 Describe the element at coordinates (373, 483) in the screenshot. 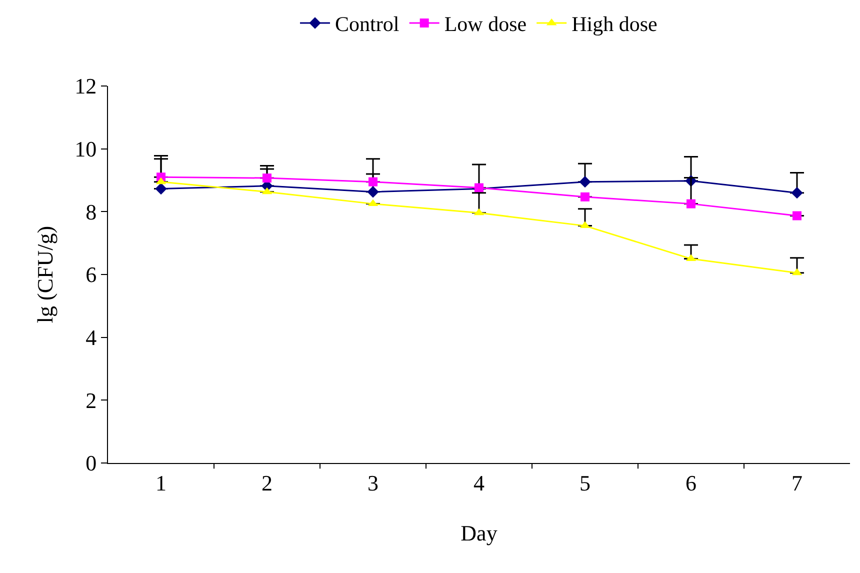

I see `x-tick-label: 3` at that location.